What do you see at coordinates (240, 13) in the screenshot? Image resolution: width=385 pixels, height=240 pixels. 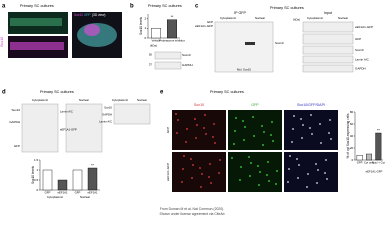 I see `label: IP GFP` at bounding box center [240, 13].